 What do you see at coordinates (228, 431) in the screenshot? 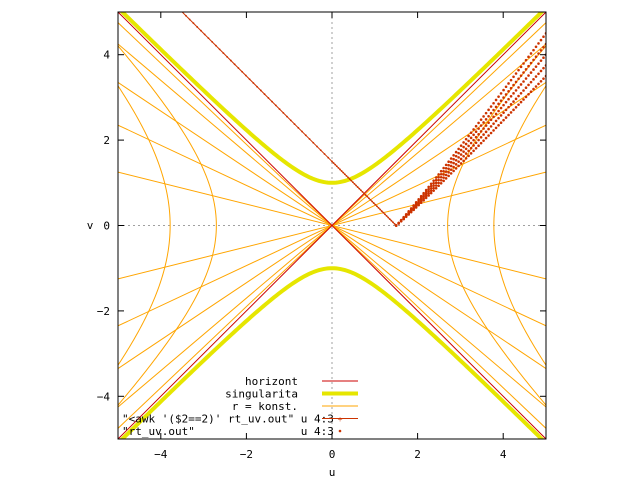
I see `legend-label: "rt_uv.out" u 4:3` at bounding box center [228, 431].